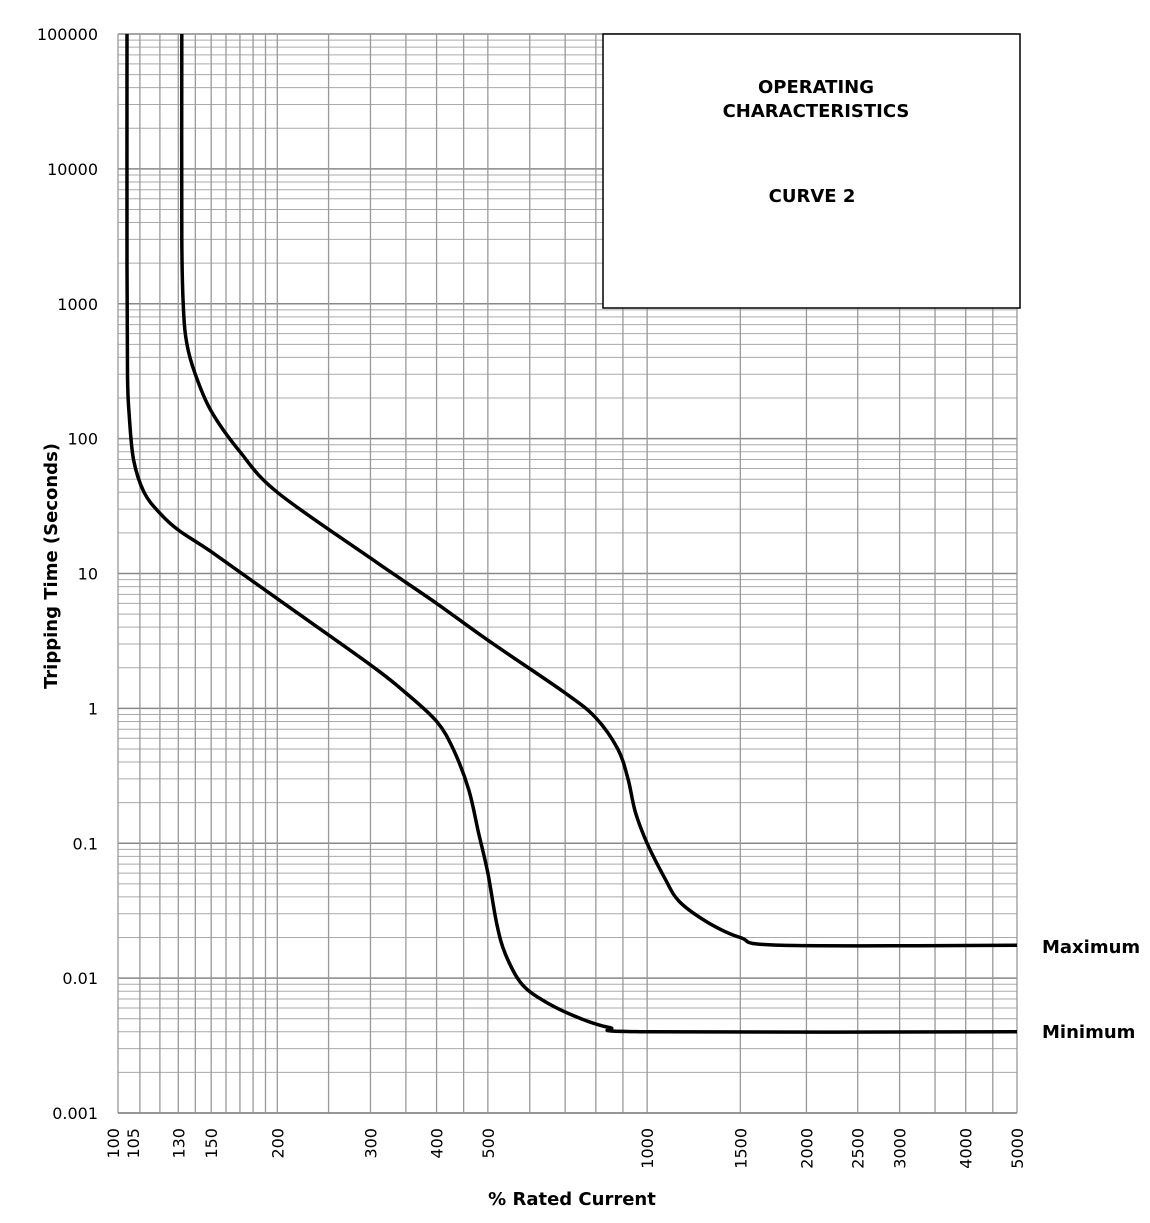 The width and height of the screenshot is (1150, 1223). I want to click on y-tick-label: 10, so click(88, 574).